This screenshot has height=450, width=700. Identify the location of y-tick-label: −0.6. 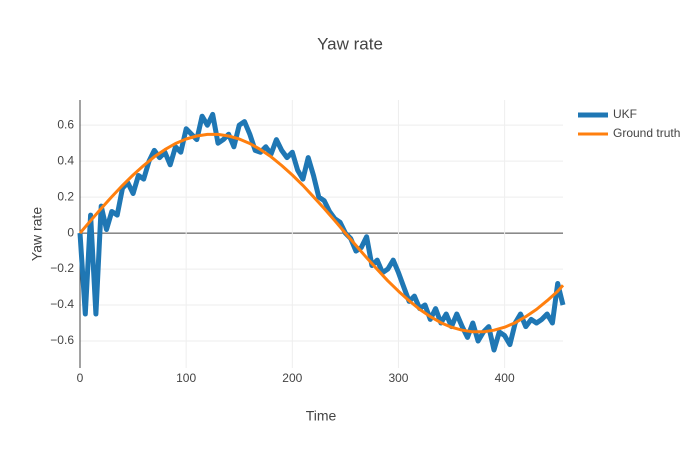
(62, 340).